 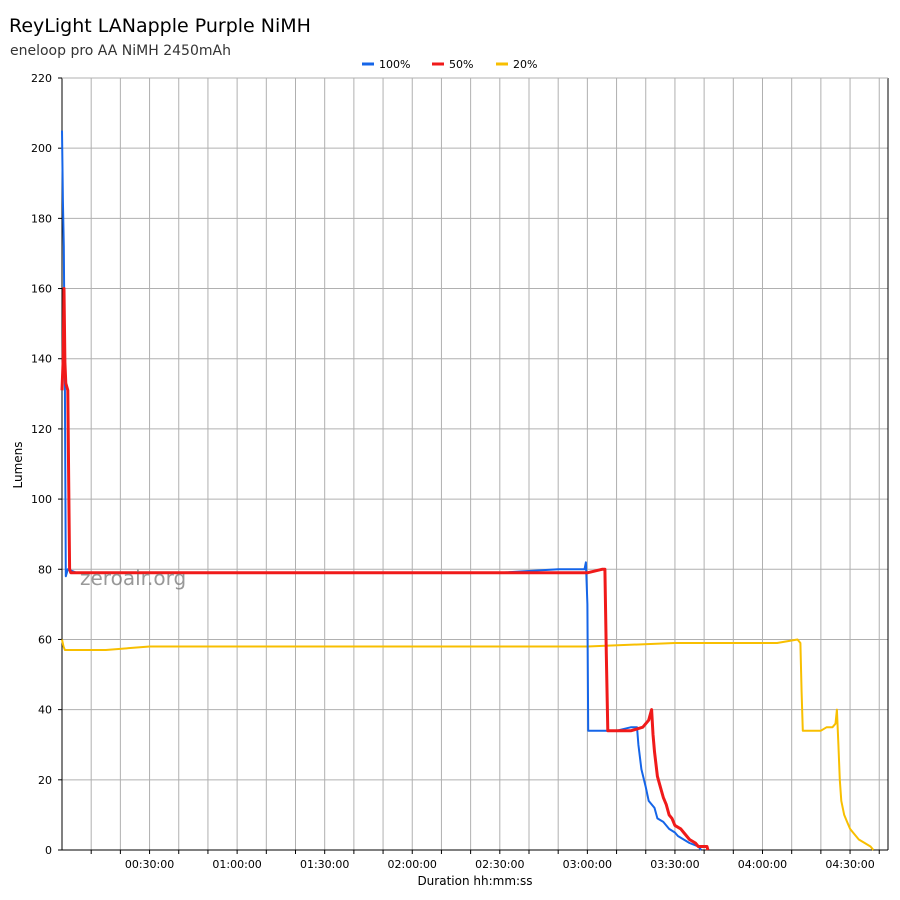 What do you see at coordinates (41, 148) in the screenshot?
I see `y-tick-label: 200` at bounding box center [41, 148].